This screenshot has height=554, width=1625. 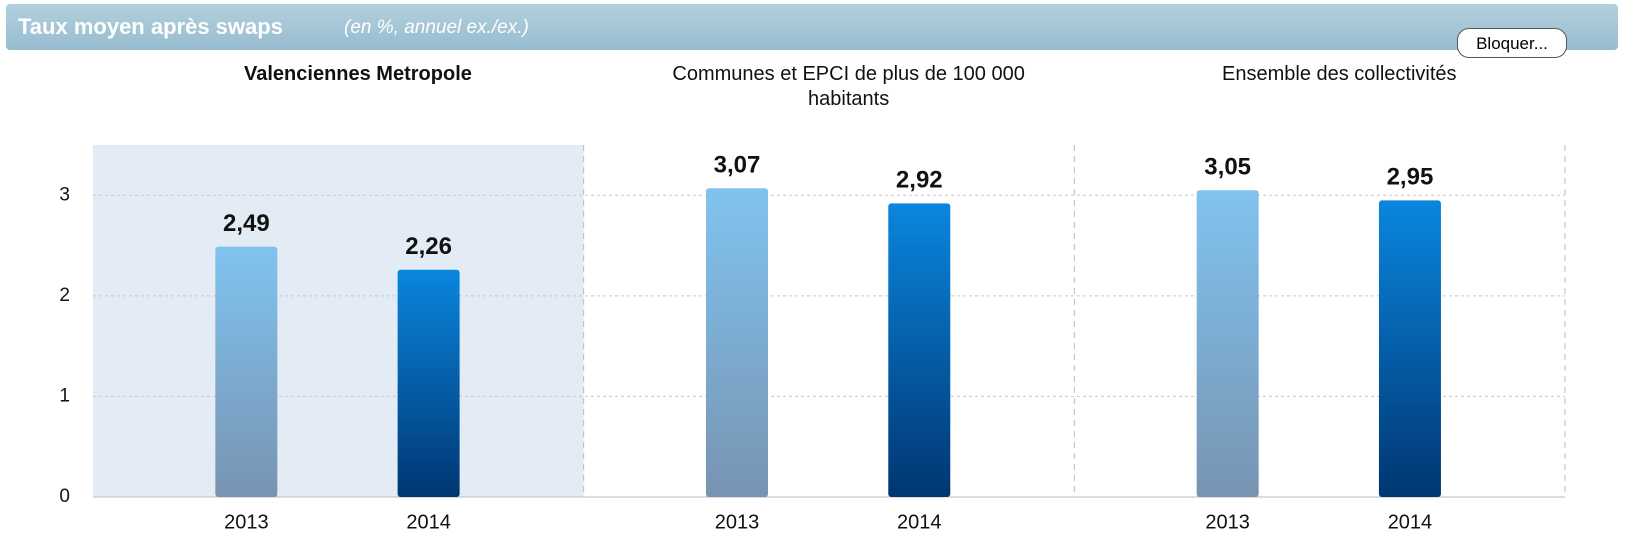 What do you see at coordinates (428, 246) in the screenshot?
I see `value-label: 2,26` at bounding box center [428, 246].